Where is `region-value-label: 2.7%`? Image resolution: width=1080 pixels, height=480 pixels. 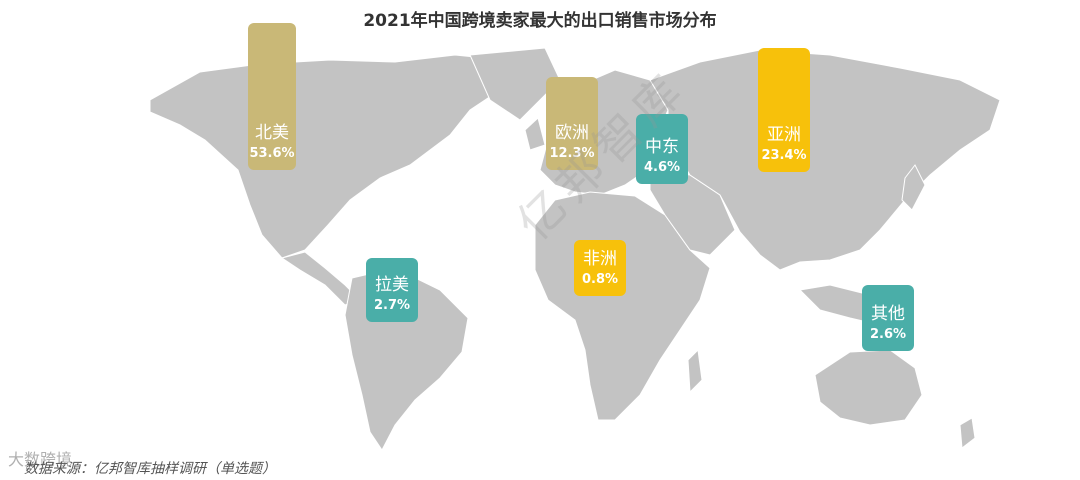 region-value-label: 2.7% is located at coordinates (392, 305).